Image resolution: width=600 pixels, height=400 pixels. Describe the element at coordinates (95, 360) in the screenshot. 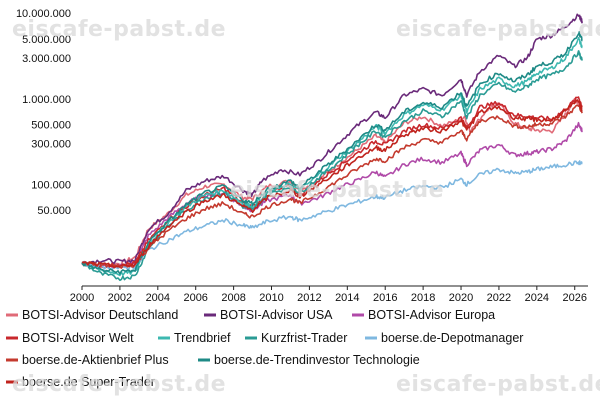

I see `legend-label: boerse.de-Aktienbrief Plus` at that location.